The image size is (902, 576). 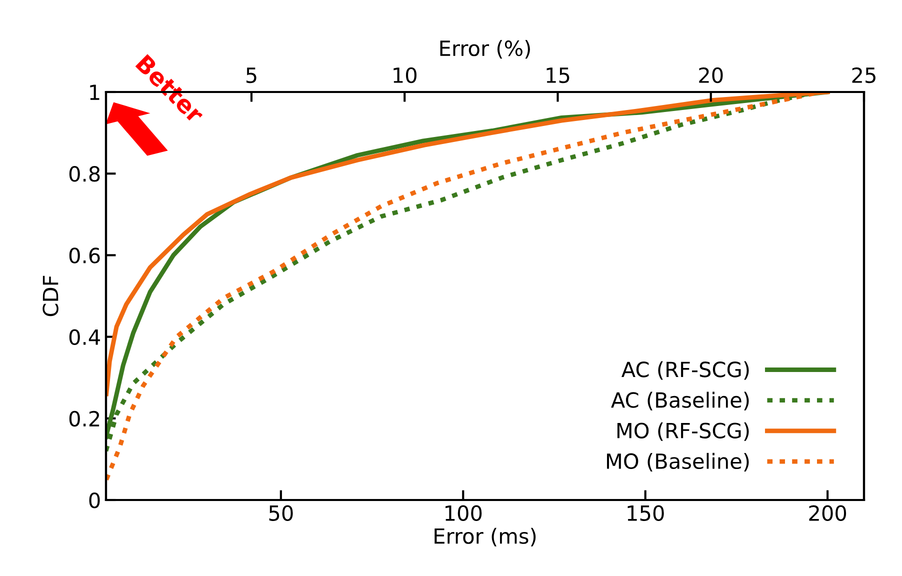 I want to click on legend-label: MO (Baseline), so click(x=678, y=462).